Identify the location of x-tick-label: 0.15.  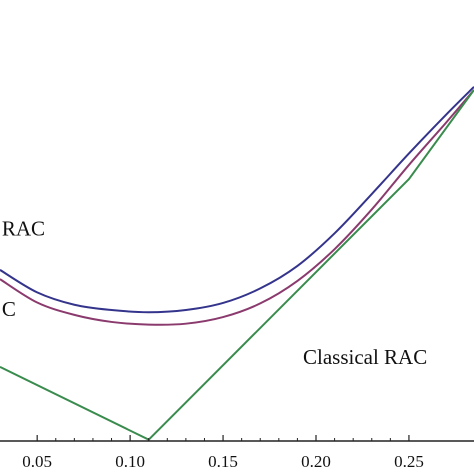
(223, 461).